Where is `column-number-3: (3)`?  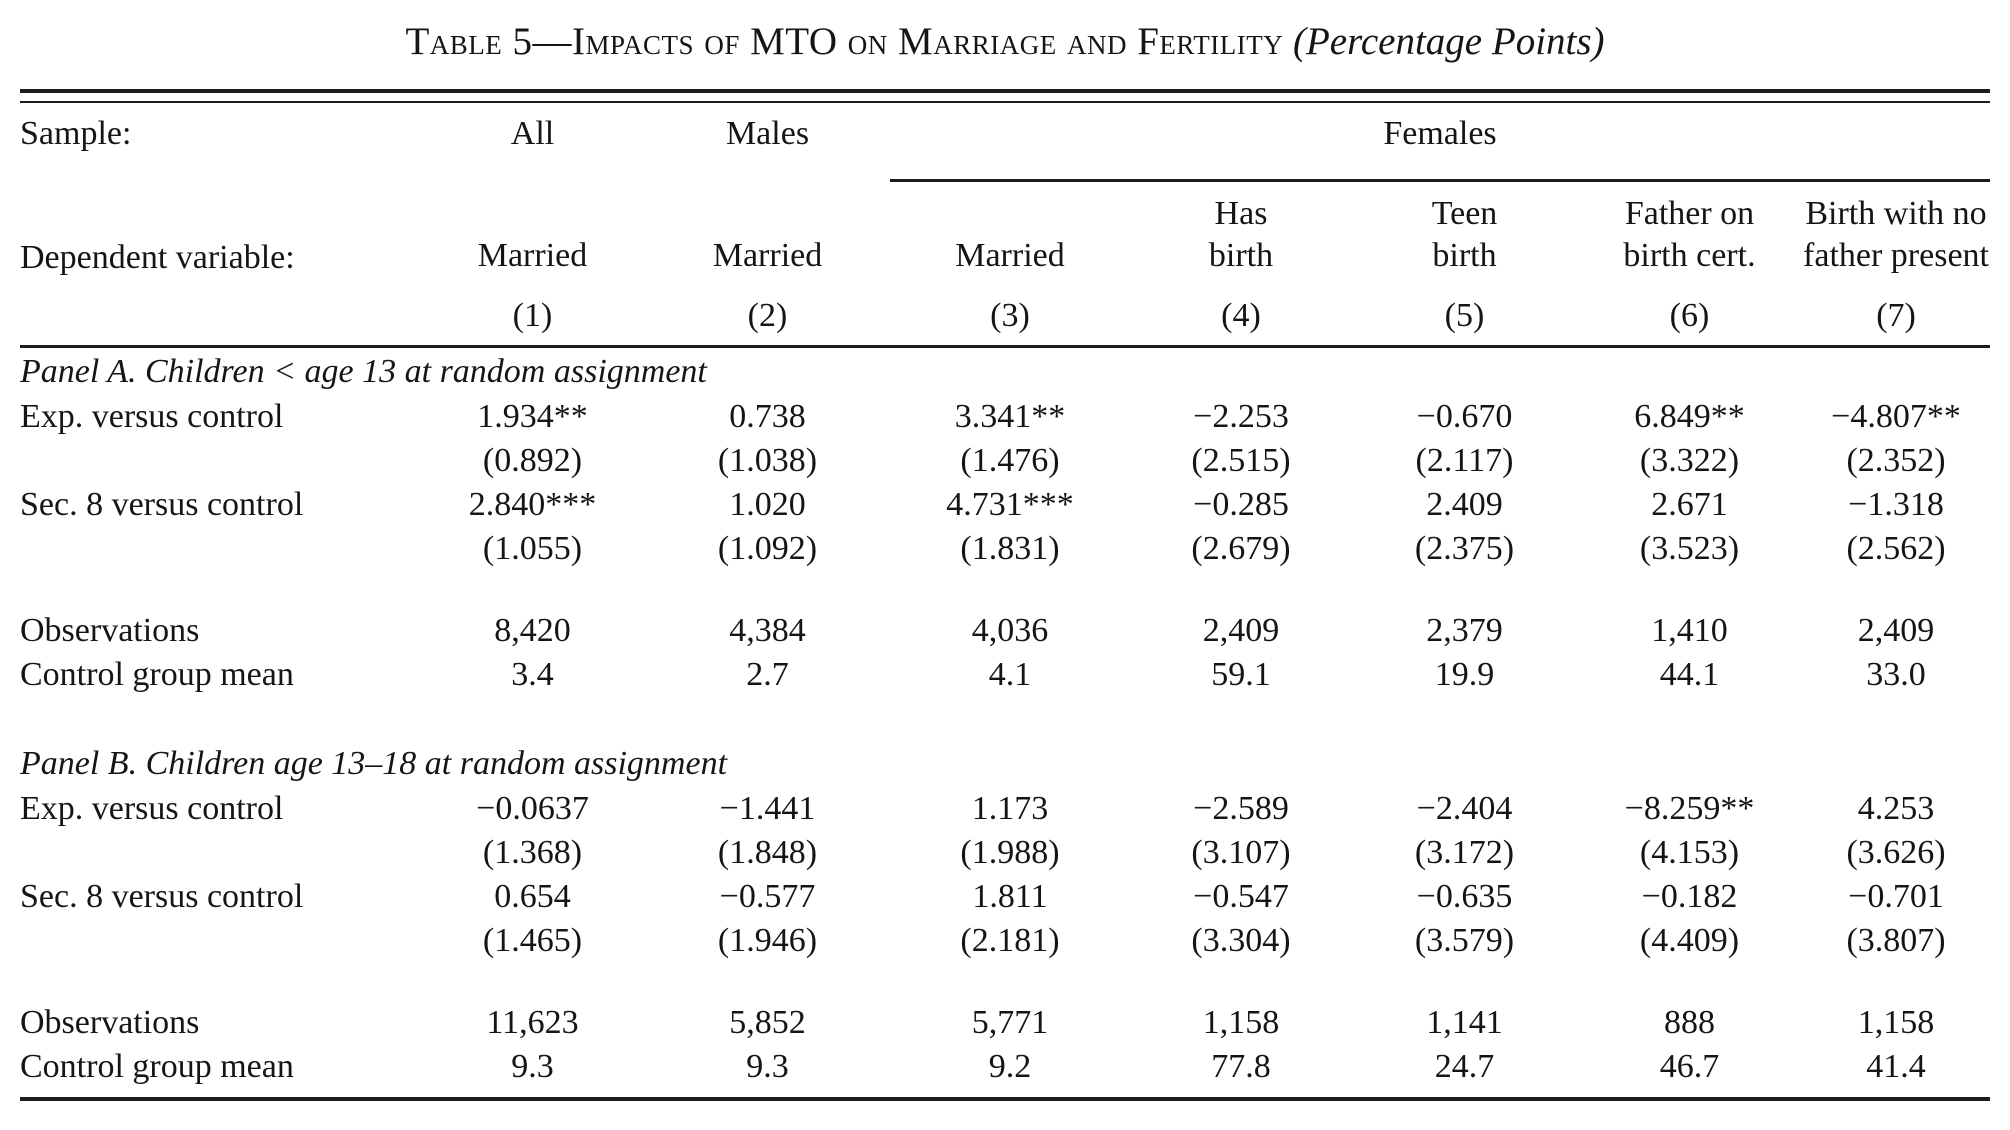
column-number-3: (3) is located at coordinates (1010, 317).